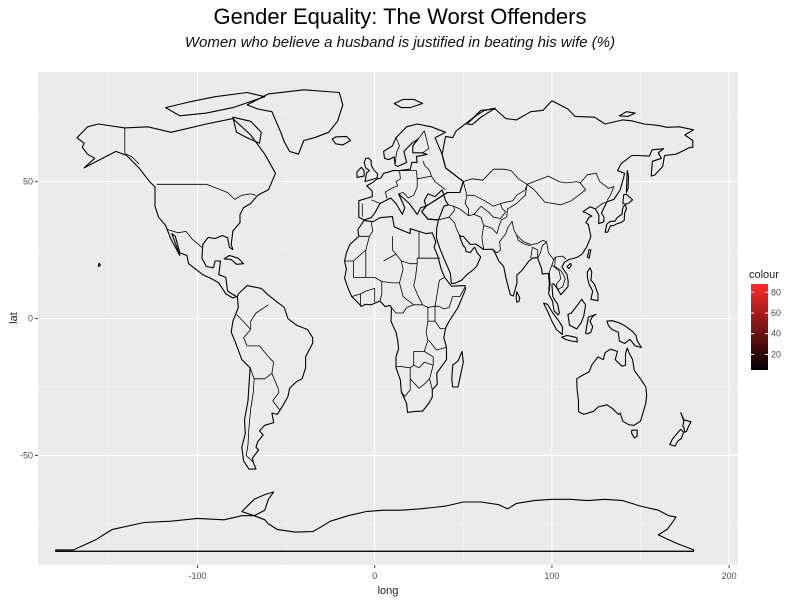 Image resolution: width=800 pixels, height=600 pixels. Describe the element at coordinates (440, 318) in the screenshot. I see `border-africa-kenya` at that location.